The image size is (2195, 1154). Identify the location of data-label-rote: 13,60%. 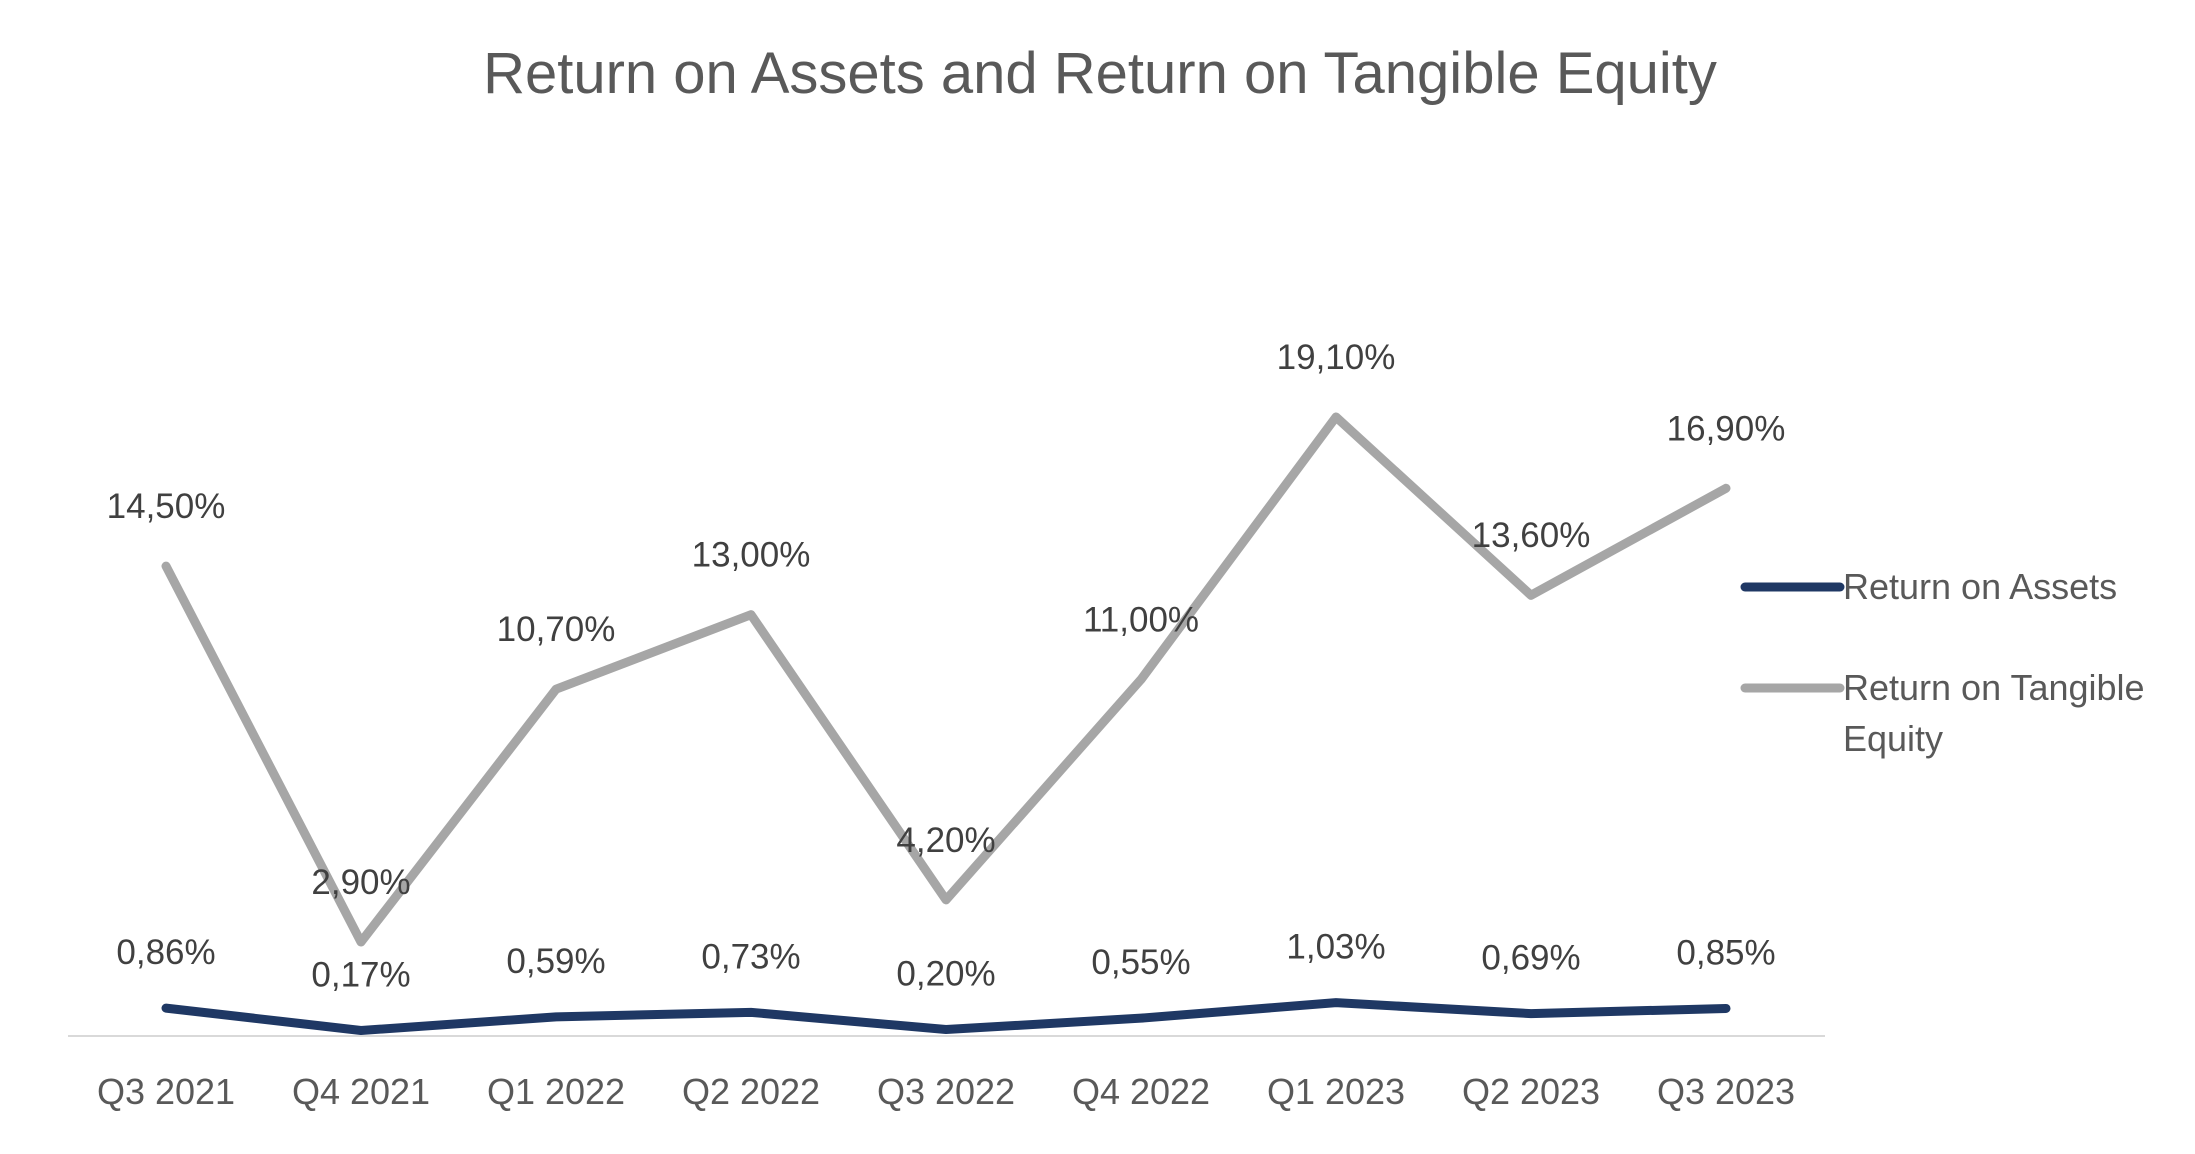
(1531, 535).